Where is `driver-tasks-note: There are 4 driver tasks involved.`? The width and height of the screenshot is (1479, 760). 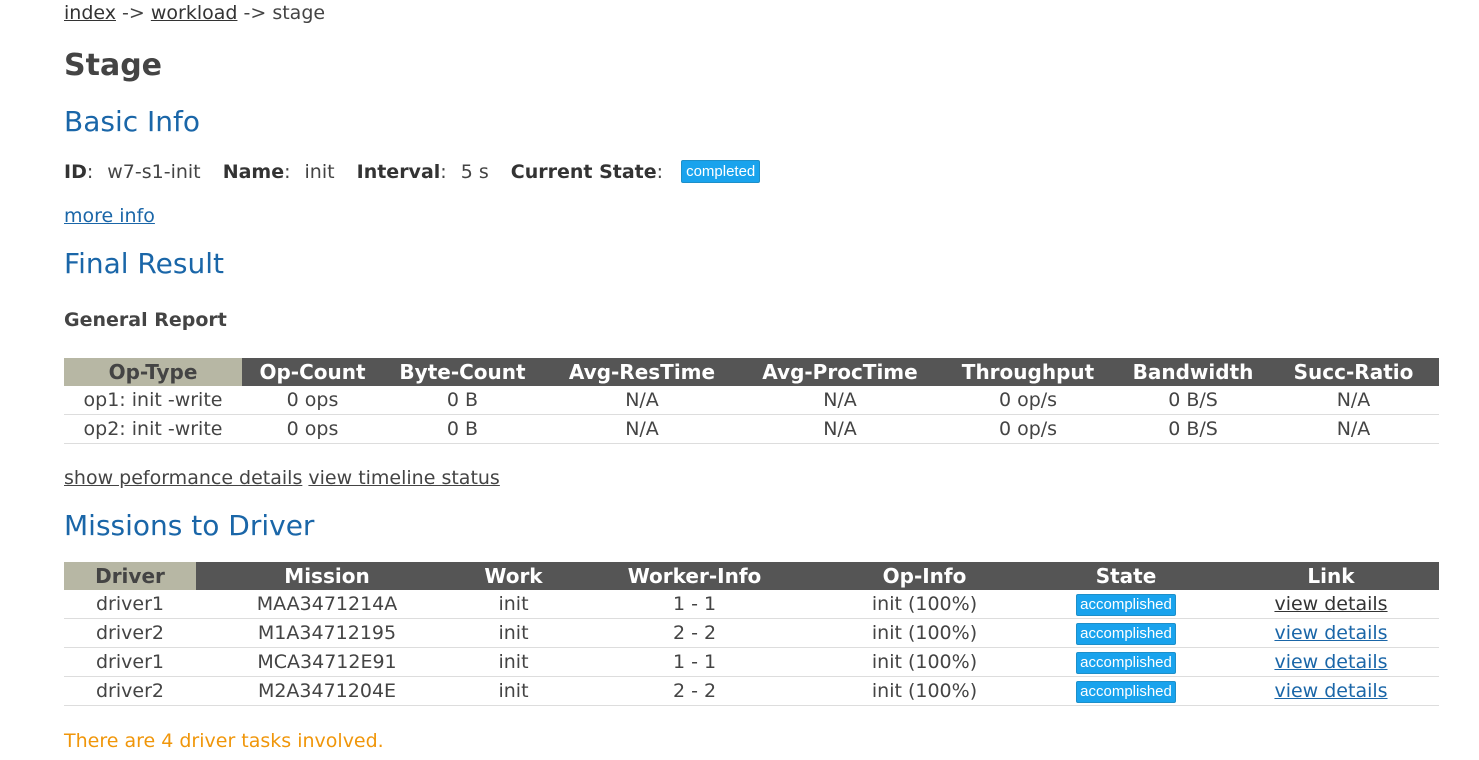
driver-tasks-note: There are 4 driver tasks involved. is located at coordinates (224, 741).